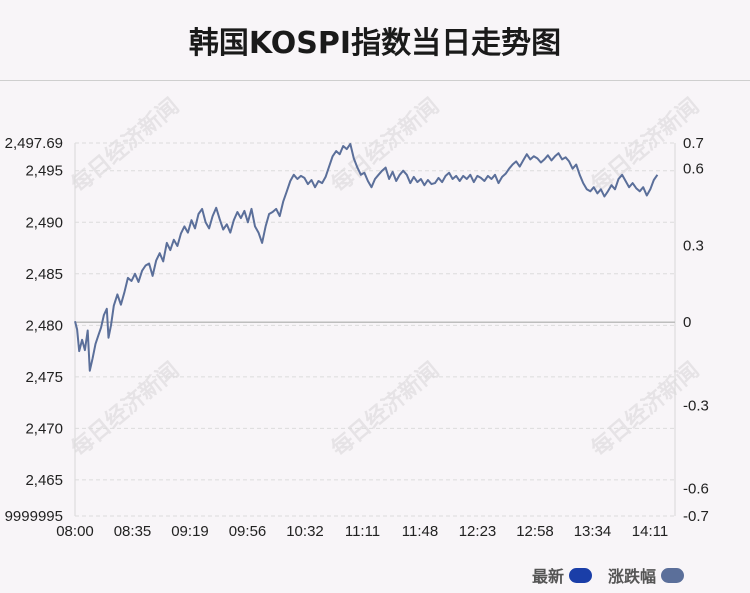 The image size is (750, 593). I want to click on x-tick-label: 09:56, so click(248, 531).